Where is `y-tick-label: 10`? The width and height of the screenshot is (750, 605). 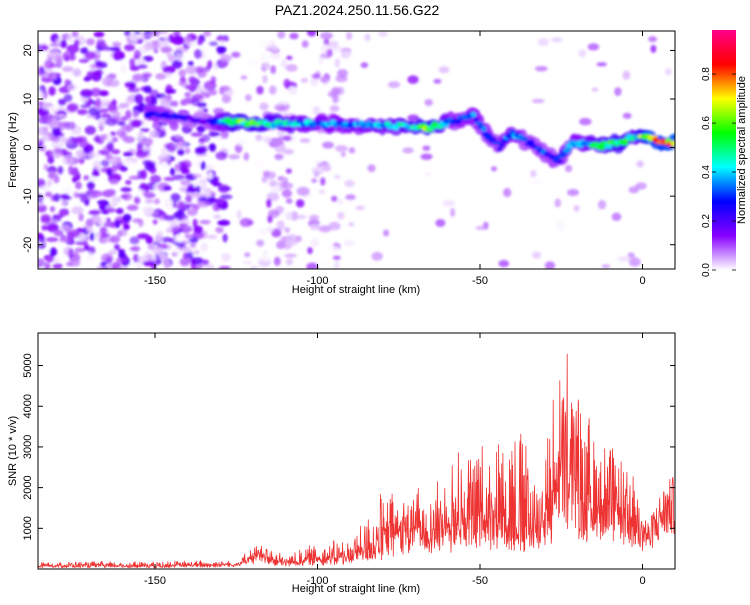 y-tick-label: 10 is located at coordinates (28, 99).